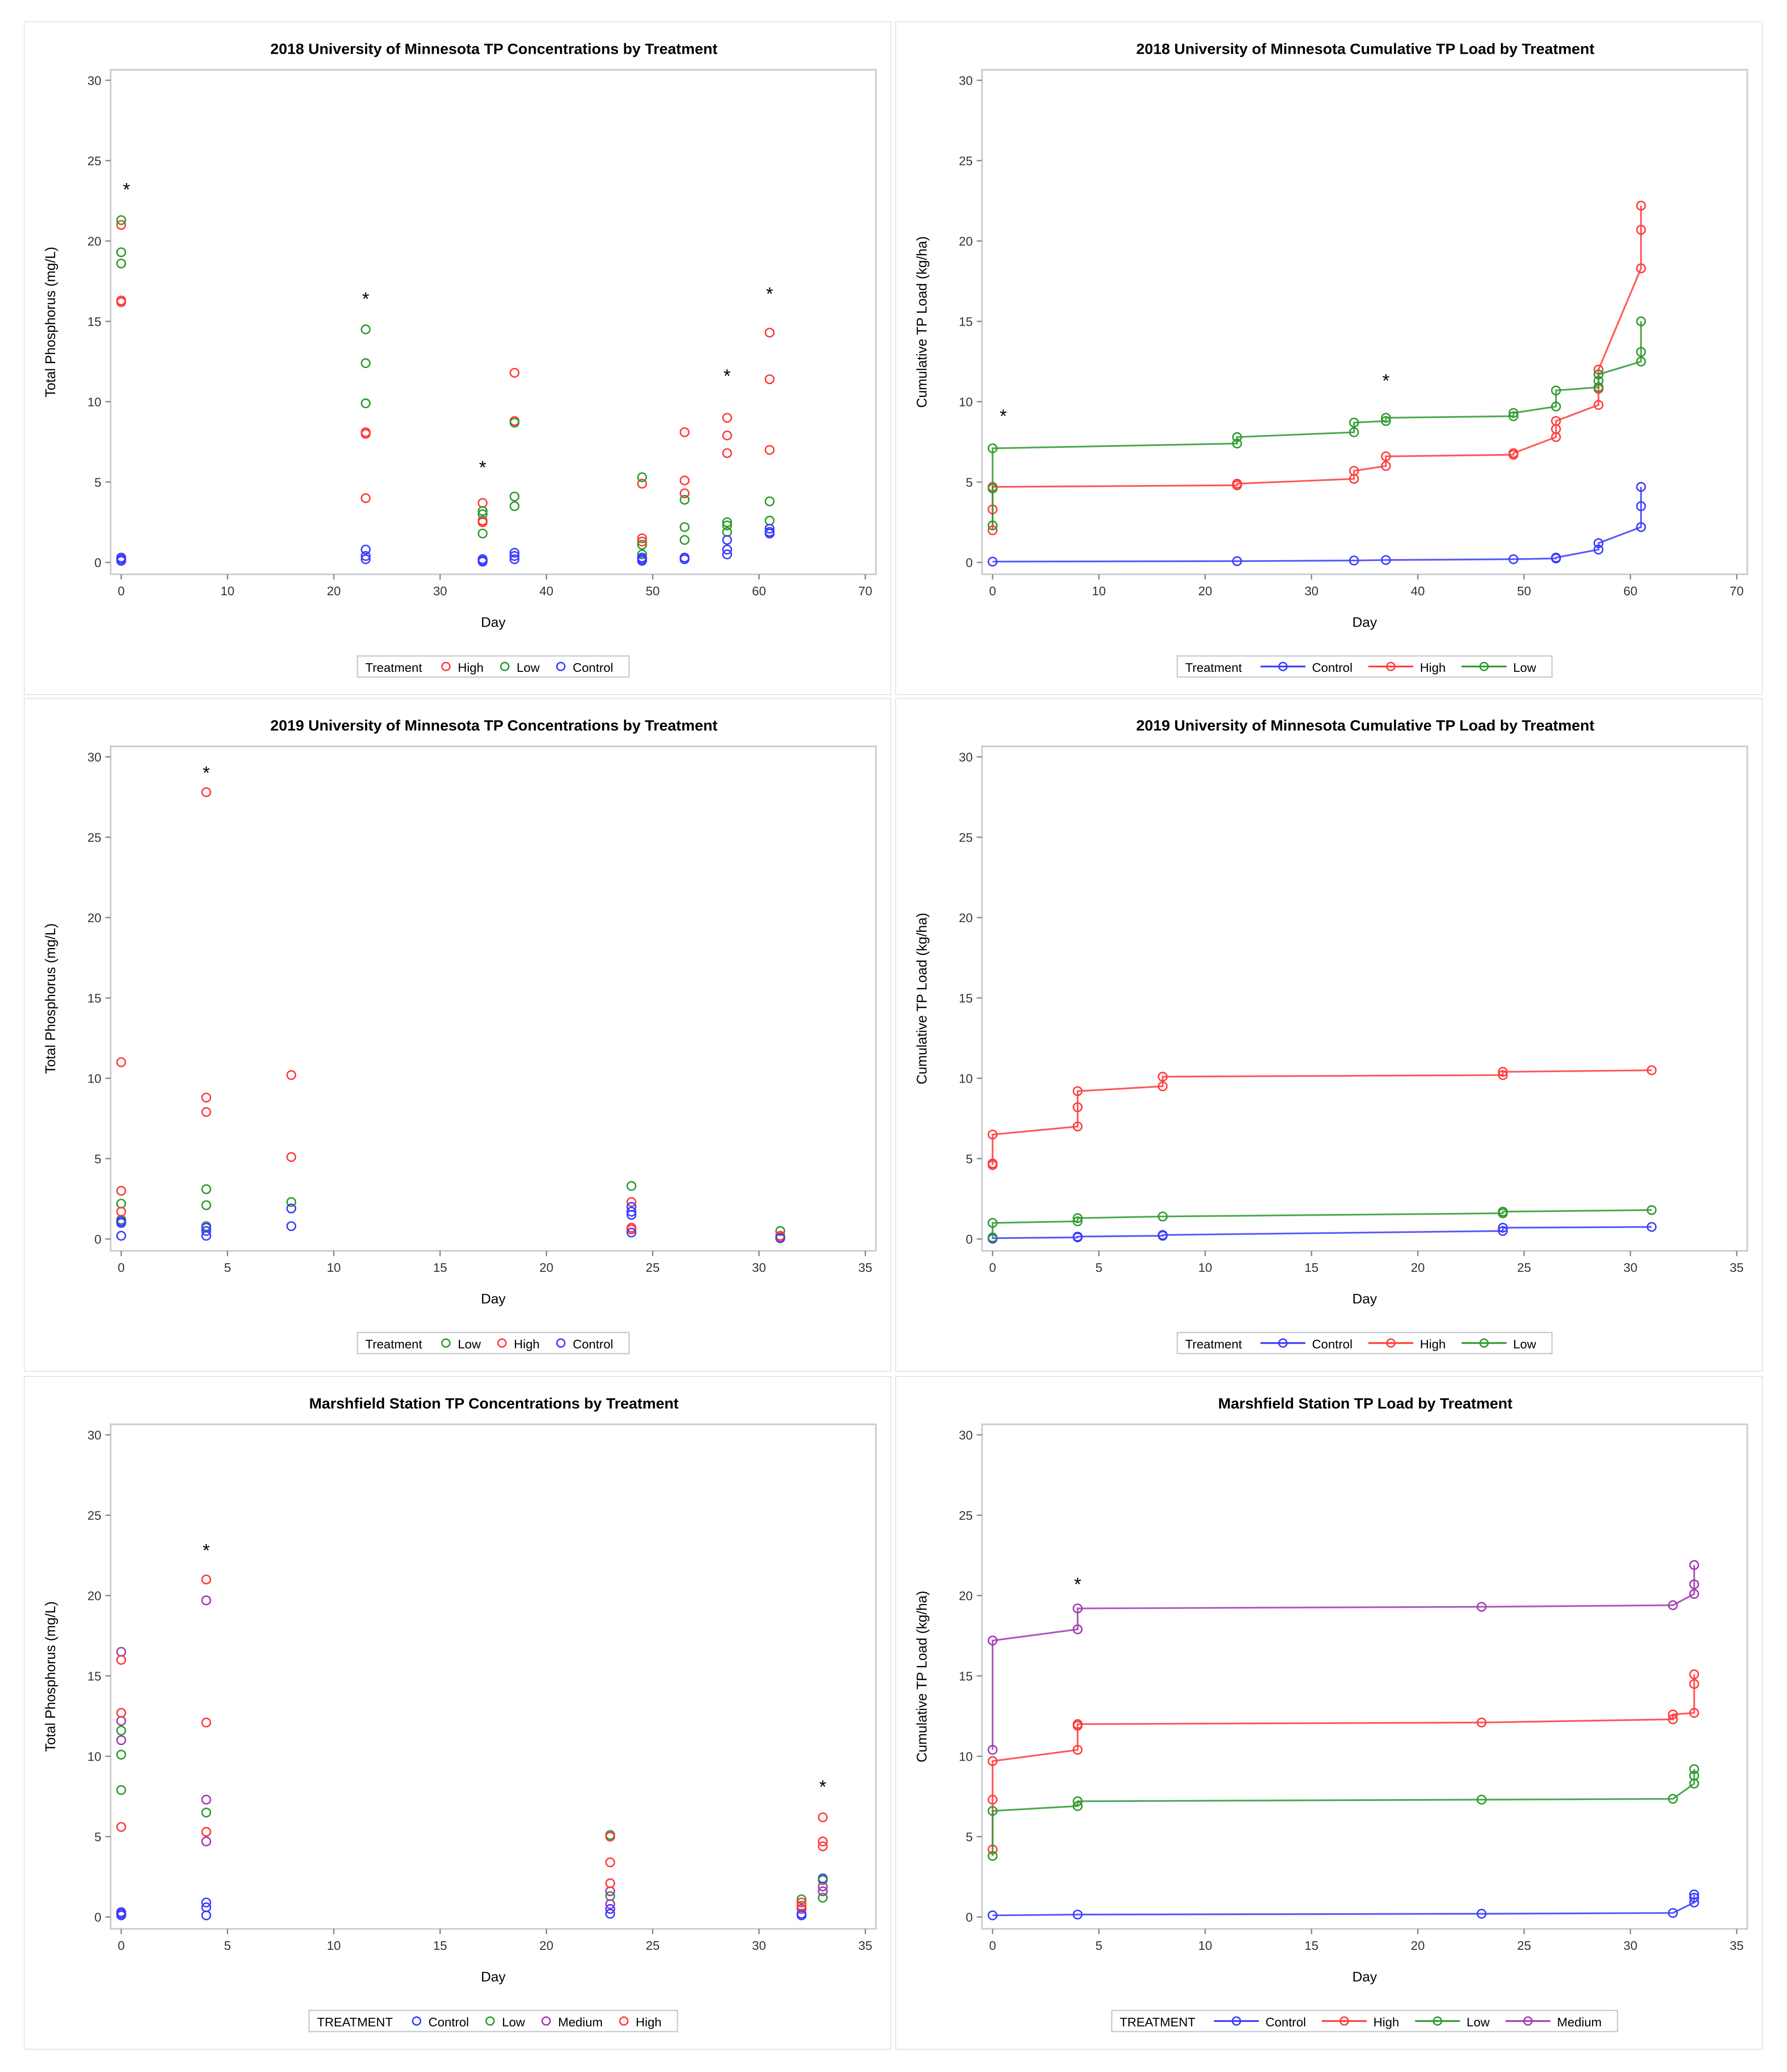 This screenshot has height=2072, width=1787. I want to click on legend-label: Medium, so click(1579, 2022).